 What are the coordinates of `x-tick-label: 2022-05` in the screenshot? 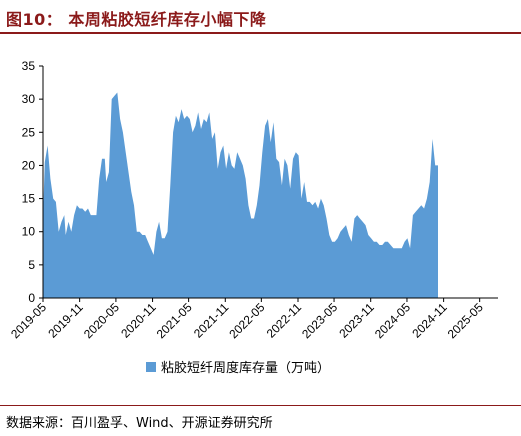 It's located at (246, 320).